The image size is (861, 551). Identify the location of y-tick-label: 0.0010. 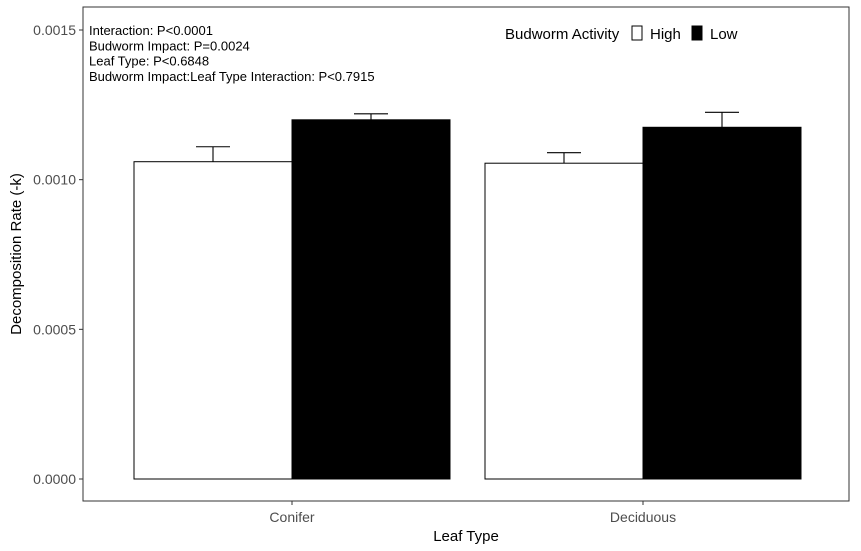
(54, 180).